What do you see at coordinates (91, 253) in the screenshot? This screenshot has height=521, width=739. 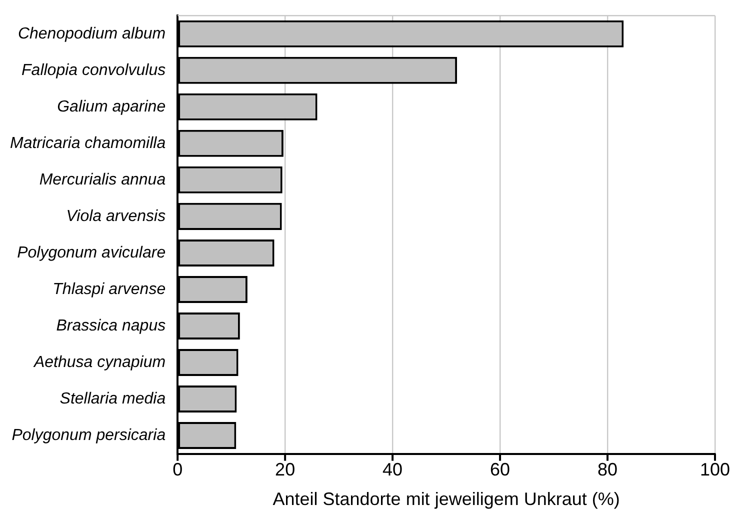 I see `y-tick-label: Polygonum aviculare` at bounding box center [91, 253].